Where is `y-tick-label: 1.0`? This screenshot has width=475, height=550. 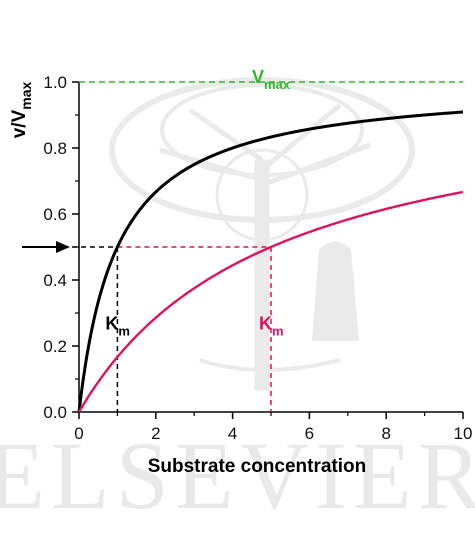 y-tick-label: 1.0 is located at coordinates (55, 82).